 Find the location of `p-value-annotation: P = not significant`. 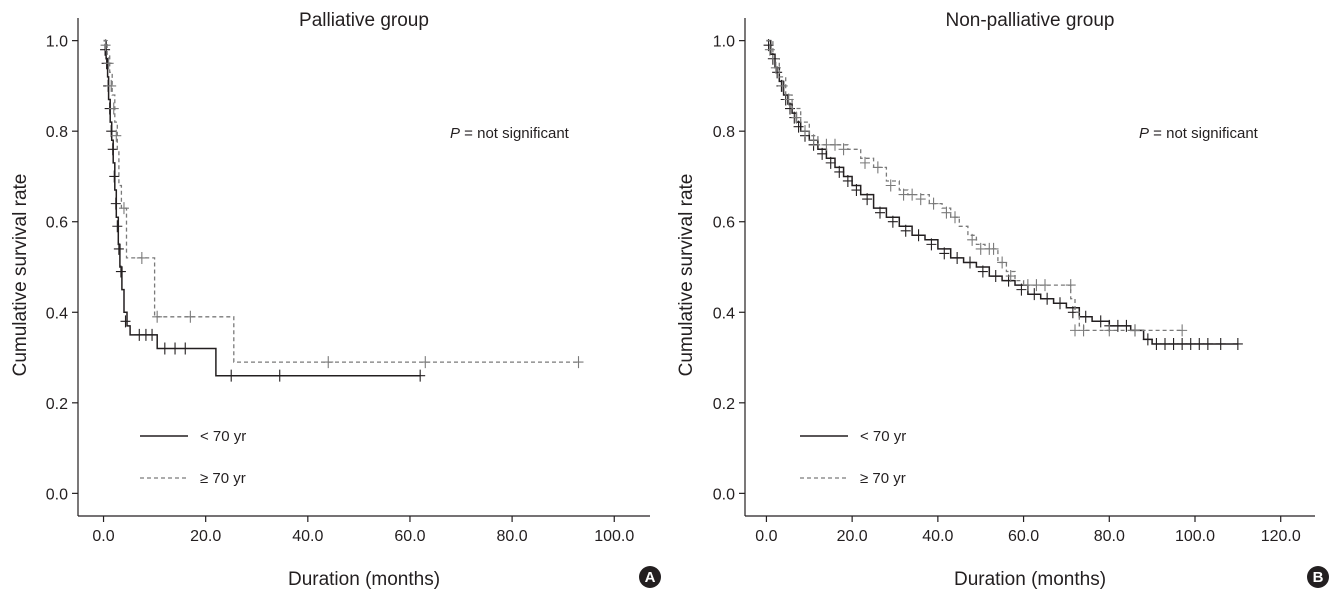

p-value-annotation: P = not significant is located at coordinates (1199, 133).